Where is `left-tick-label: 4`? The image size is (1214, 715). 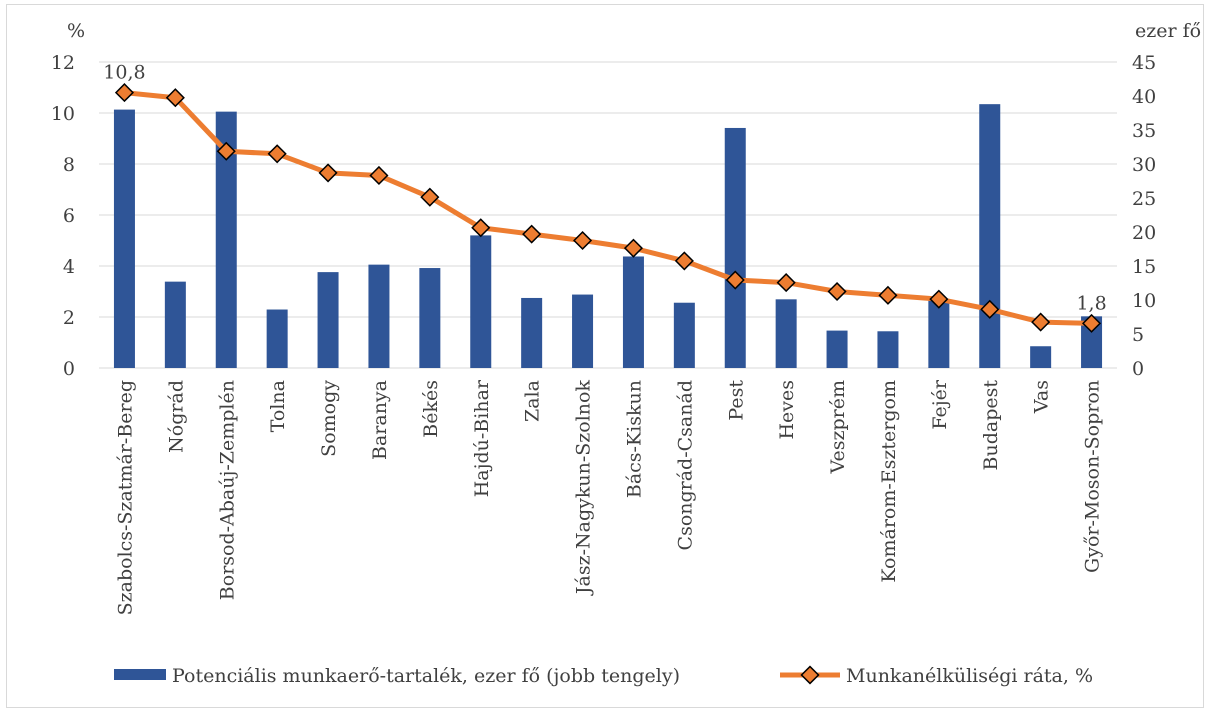
left-tick-label: 4 is located at coordinates (69, 267).